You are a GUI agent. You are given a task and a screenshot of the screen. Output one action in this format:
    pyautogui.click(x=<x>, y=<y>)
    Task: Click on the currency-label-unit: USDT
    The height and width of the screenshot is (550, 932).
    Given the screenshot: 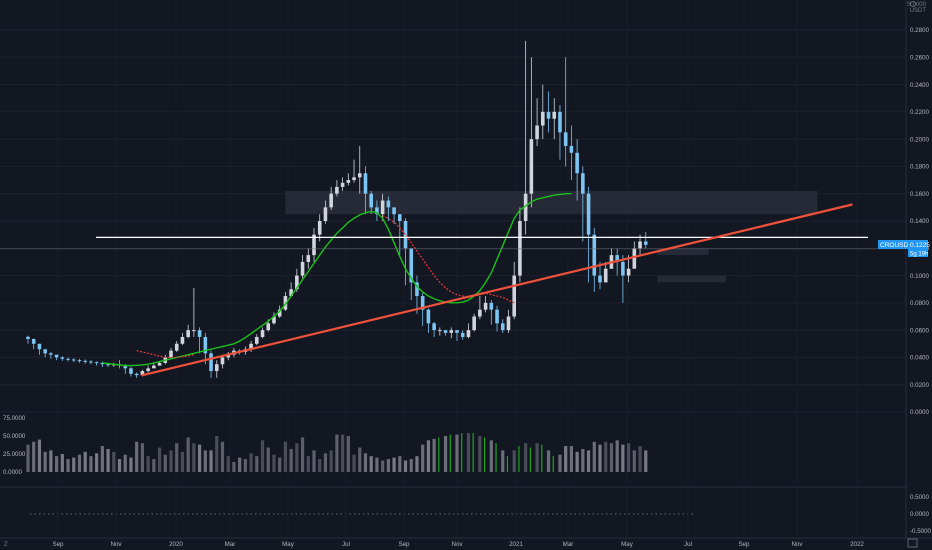 What is the action you would take?
    pyautogui.click(x=918, y=11)
    